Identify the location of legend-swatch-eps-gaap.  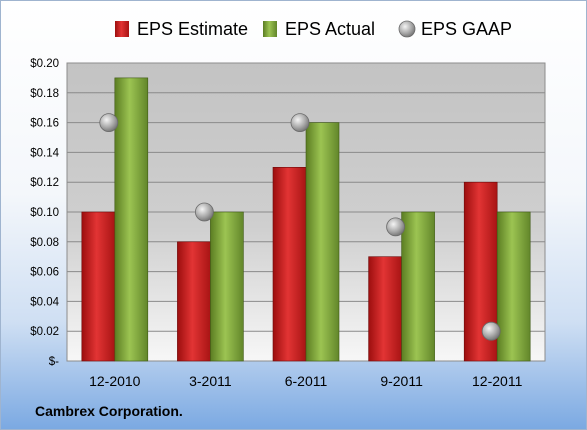
(407, 29).